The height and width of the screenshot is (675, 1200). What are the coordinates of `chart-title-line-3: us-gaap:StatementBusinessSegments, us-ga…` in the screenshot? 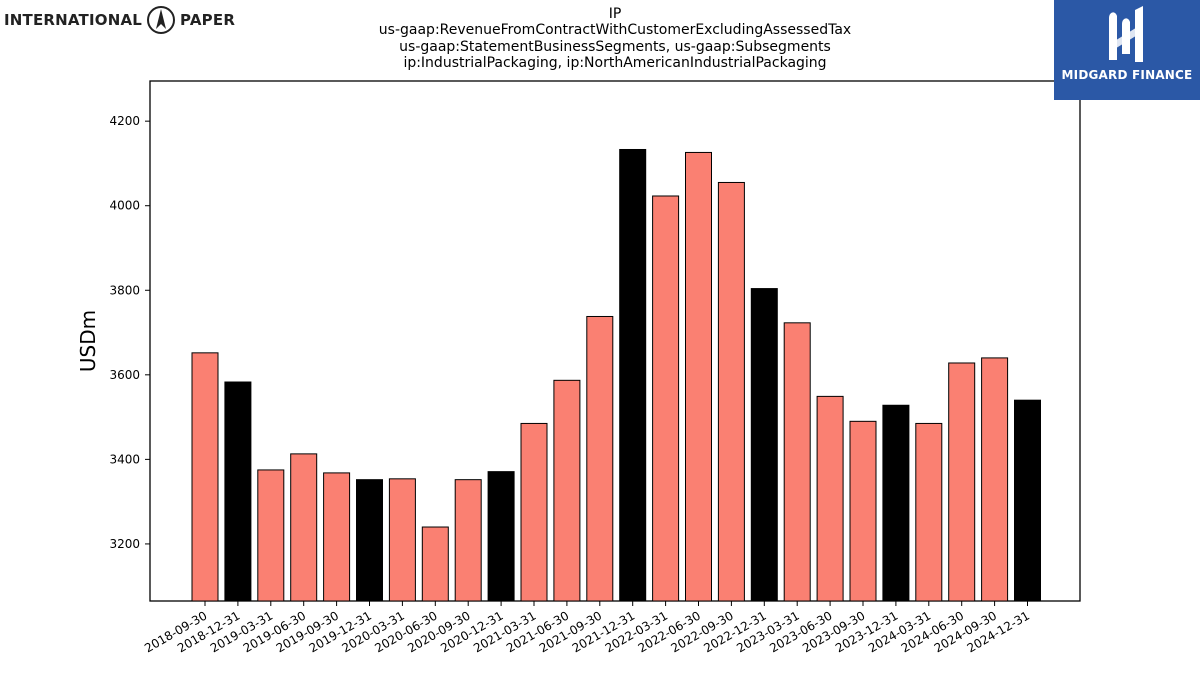 It's located at (615, 46).